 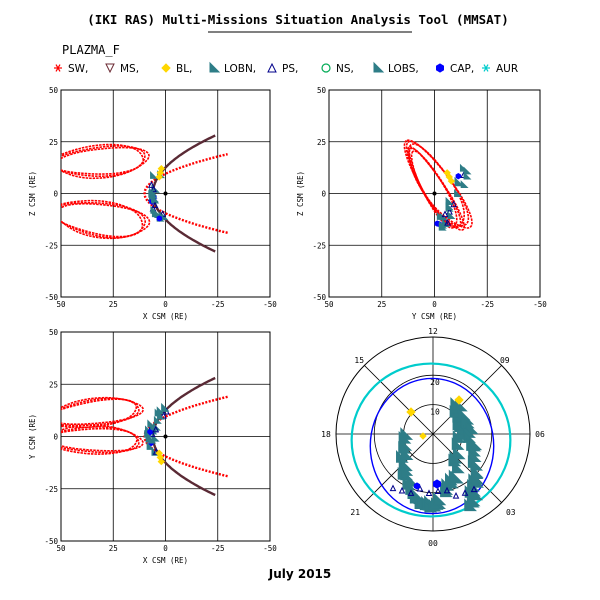 What do you see at coordinates (290, 69) in the screenshot?
I see `legend-label: PS,` at bounding box center [290, 69].